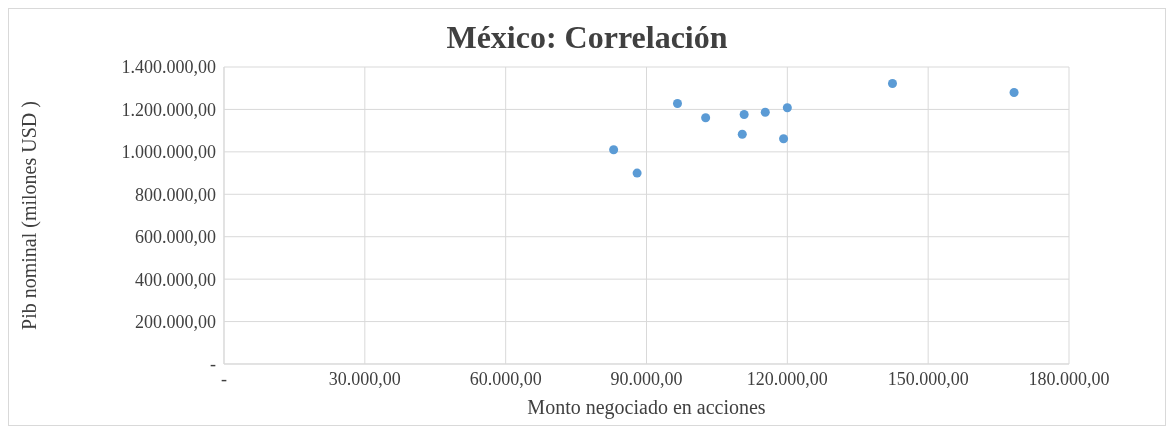 The image size is (1174, 434). What do you see at coordinates (175, 279) in the screenshot?
I see `y-tick-label: 400.000,00` at bounding box center [175, 279].